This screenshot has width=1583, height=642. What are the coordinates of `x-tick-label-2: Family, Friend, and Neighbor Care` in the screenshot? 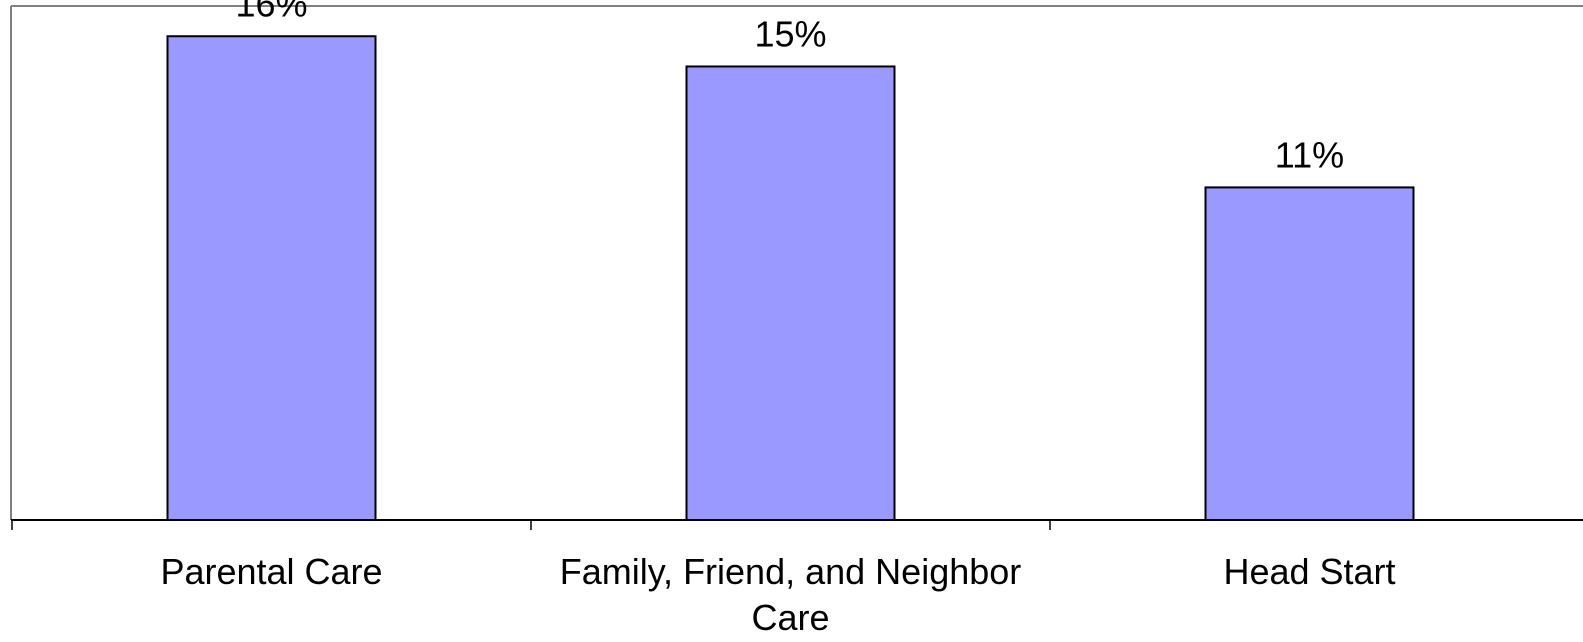 It's located at (791, 594).